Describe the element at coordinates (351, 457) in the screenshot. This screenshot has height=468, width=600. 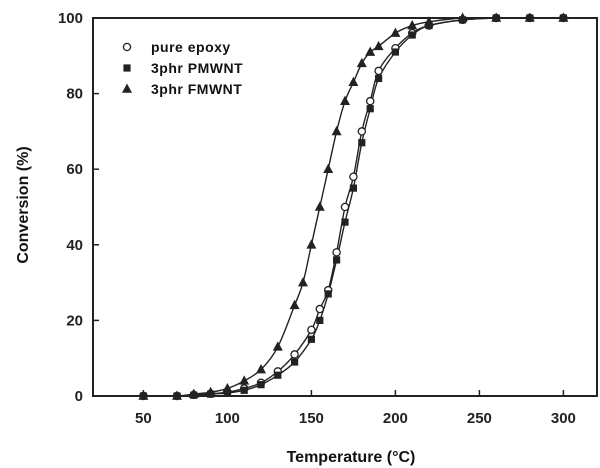
I see `x-axis-title: Temperature (°C)` at that location.